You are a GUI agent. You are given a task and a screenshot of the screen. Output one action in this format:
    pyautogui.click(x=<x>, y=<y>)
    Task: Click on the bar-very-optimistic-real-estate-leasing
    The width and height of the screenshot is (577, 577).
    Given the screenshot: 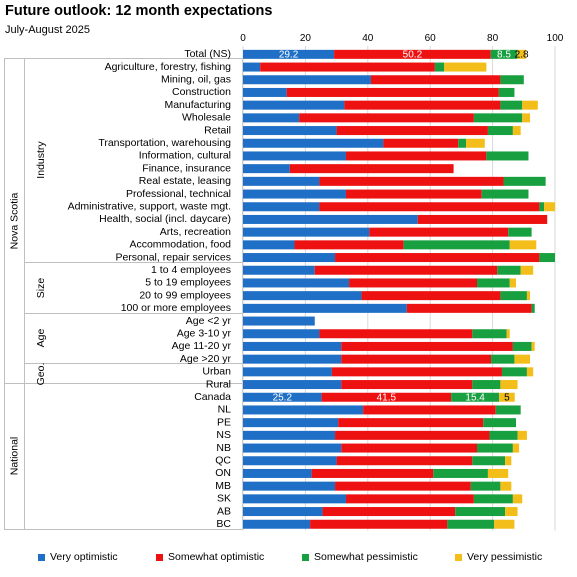 What is the action you would take?
    pyautogui.click(x=281, y=181)
    